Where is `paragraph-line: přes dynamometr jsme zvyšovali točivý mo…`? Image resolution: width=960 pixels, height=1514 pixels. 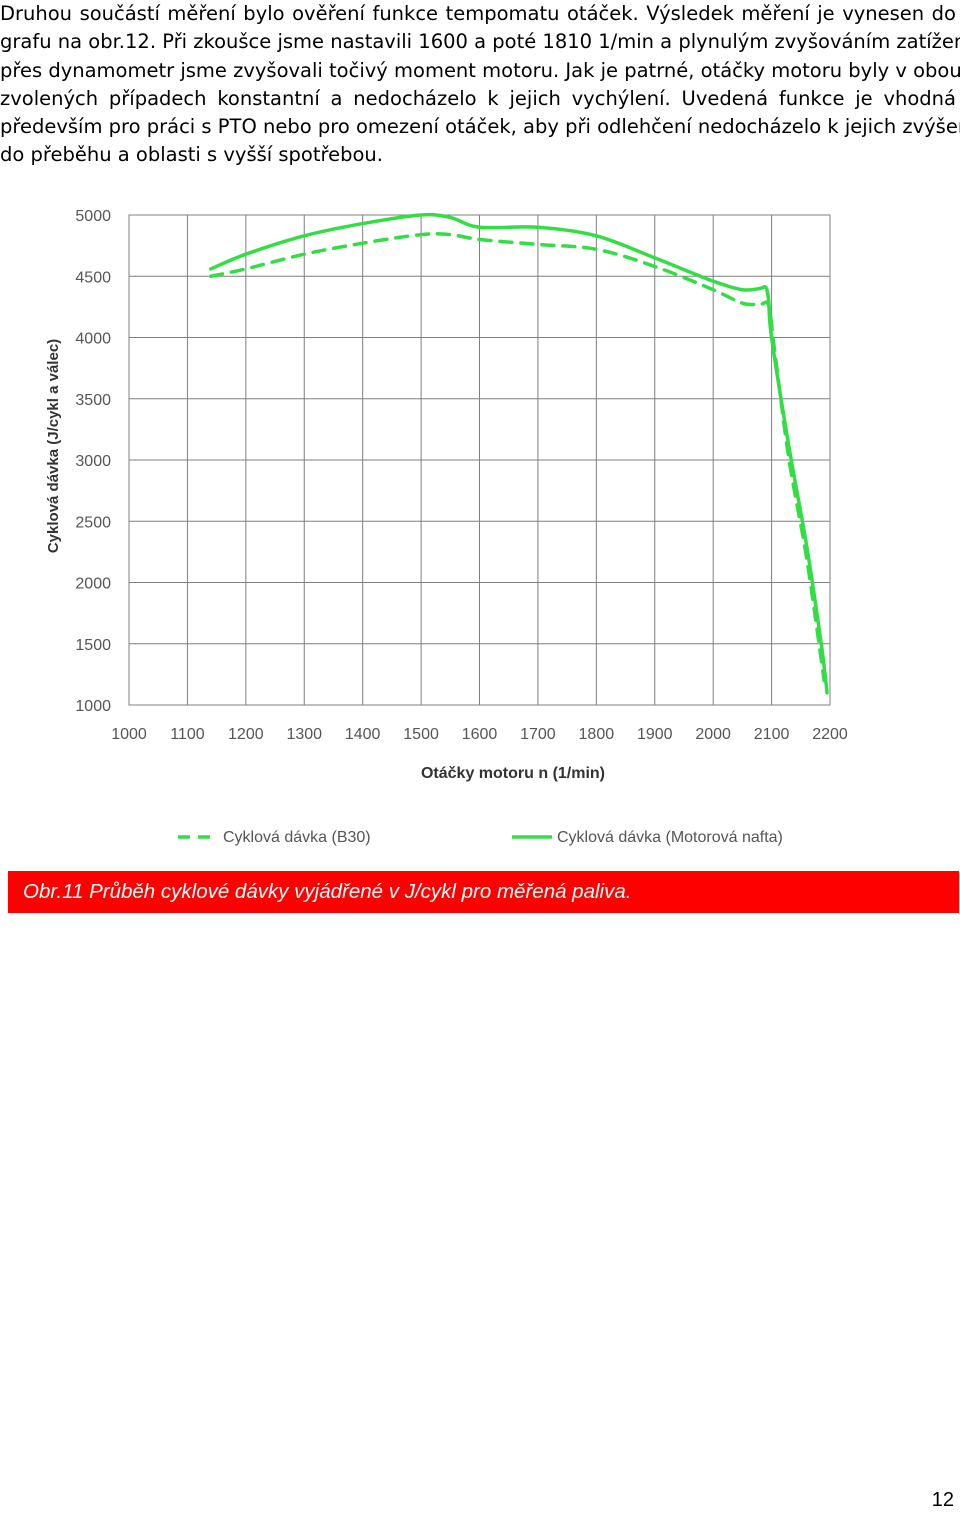
paragraph-line: přes dynamometr jsme zvyšovali točivý mo… is located at coordinates (480, 70).